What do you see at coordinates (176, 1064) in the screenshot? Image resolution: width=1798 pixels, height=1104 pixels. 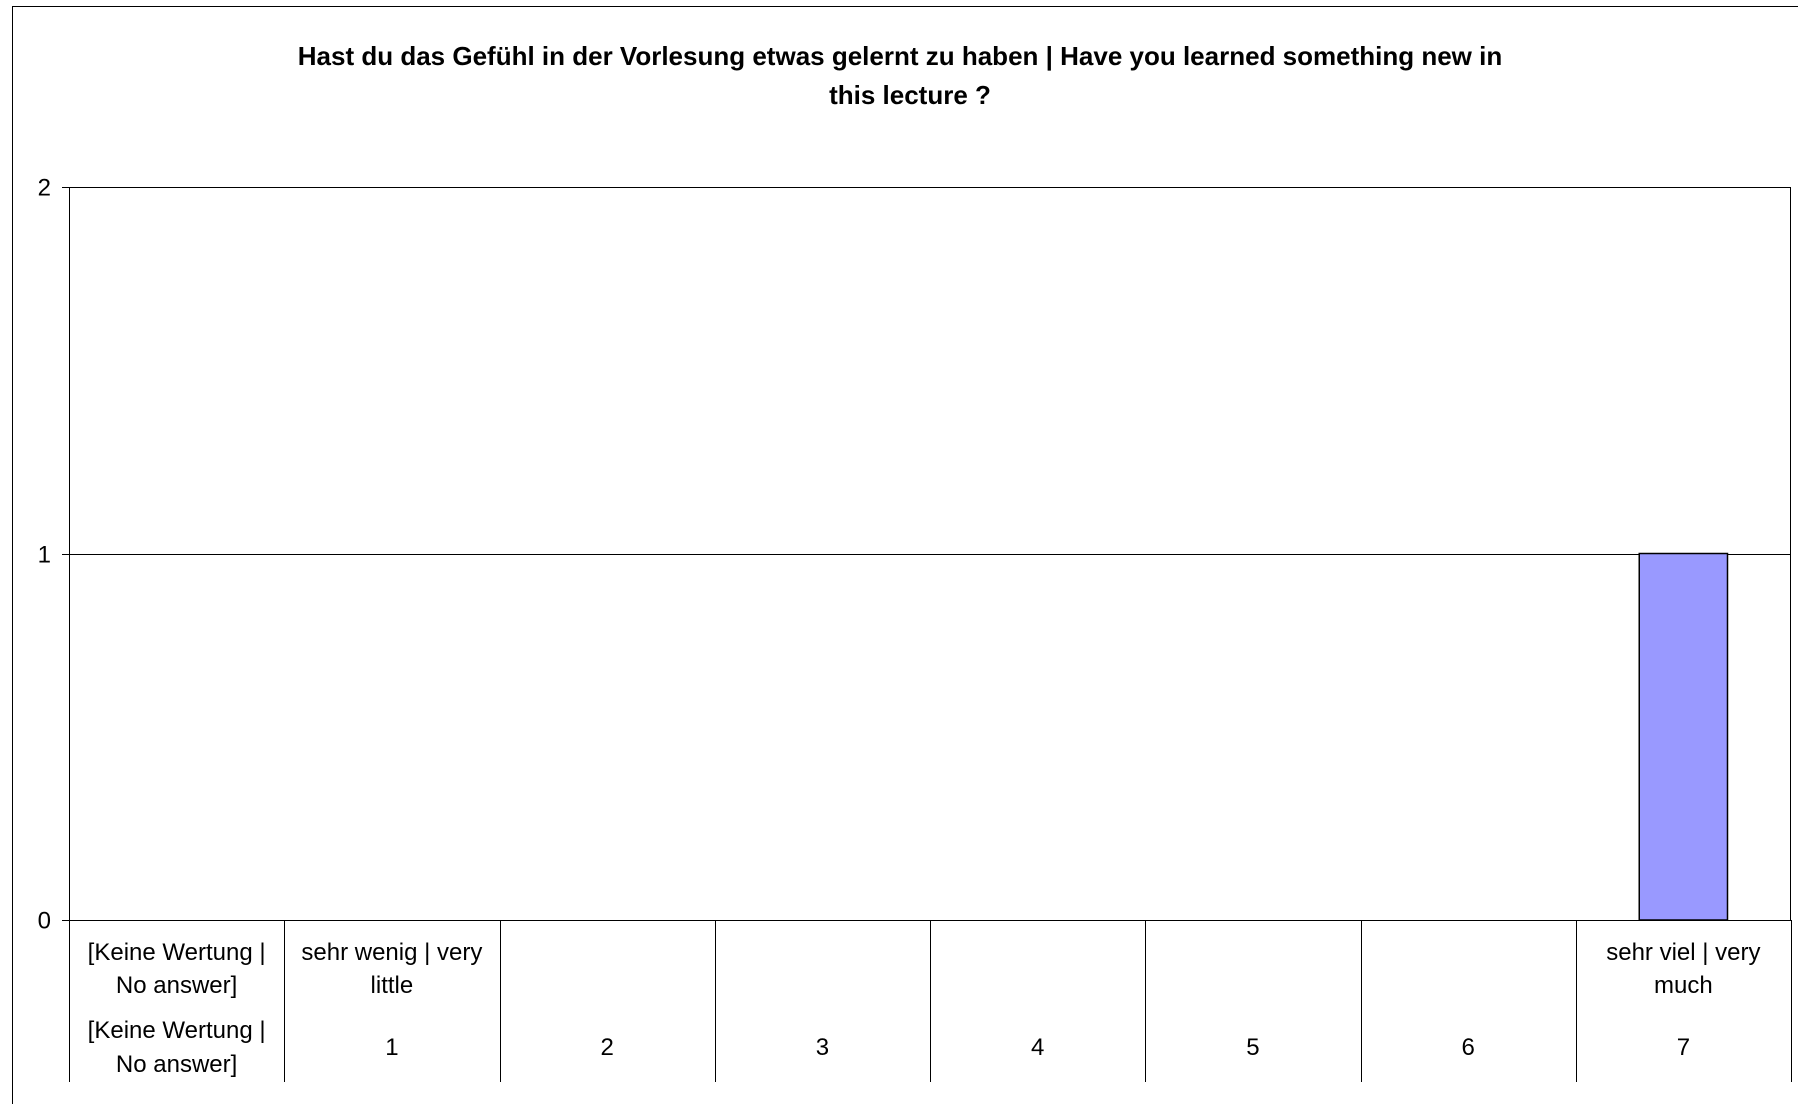 I see `x-category-value-0-line-2: No answer]` at bounding box center [176, 1064].